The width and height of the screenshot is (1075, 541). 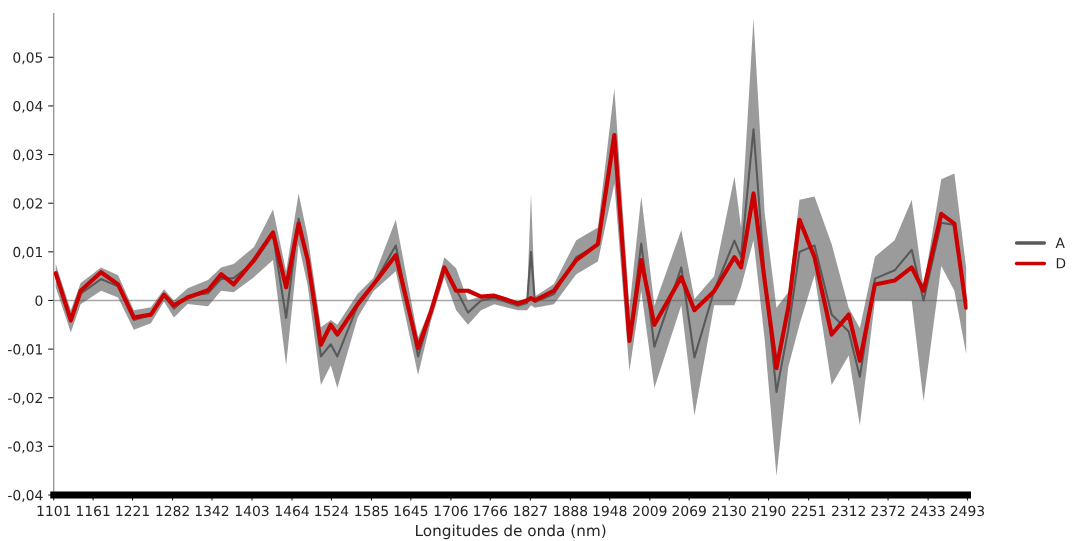 What do you see at coordinates (888, 511) in the screenshot?
I see `x-tick-label: 2372` at bounding box center [888, 511].